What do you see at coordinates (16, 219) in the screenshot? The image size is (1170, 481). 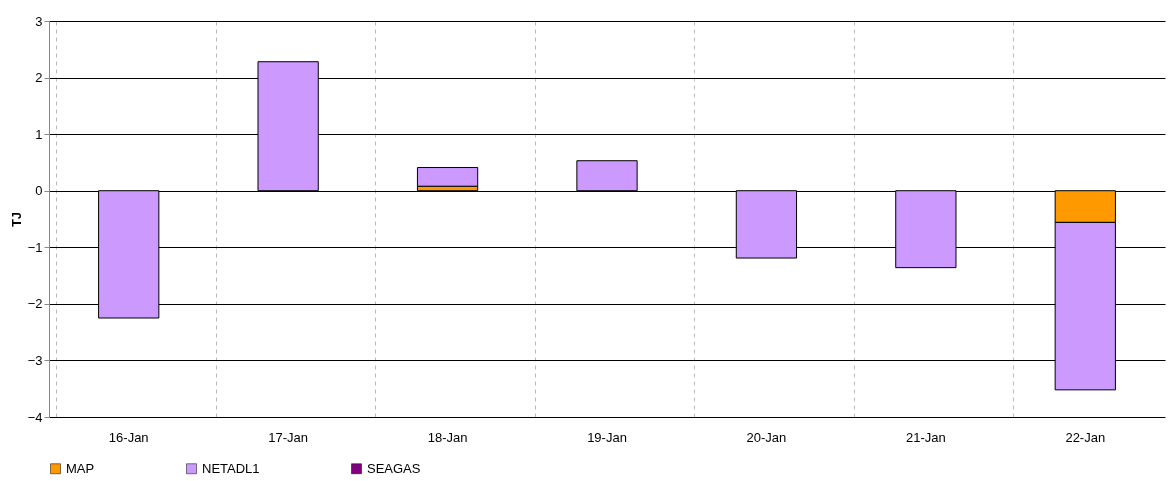 I see `y-axis-title: TJ` at bounding box center [16, 219].